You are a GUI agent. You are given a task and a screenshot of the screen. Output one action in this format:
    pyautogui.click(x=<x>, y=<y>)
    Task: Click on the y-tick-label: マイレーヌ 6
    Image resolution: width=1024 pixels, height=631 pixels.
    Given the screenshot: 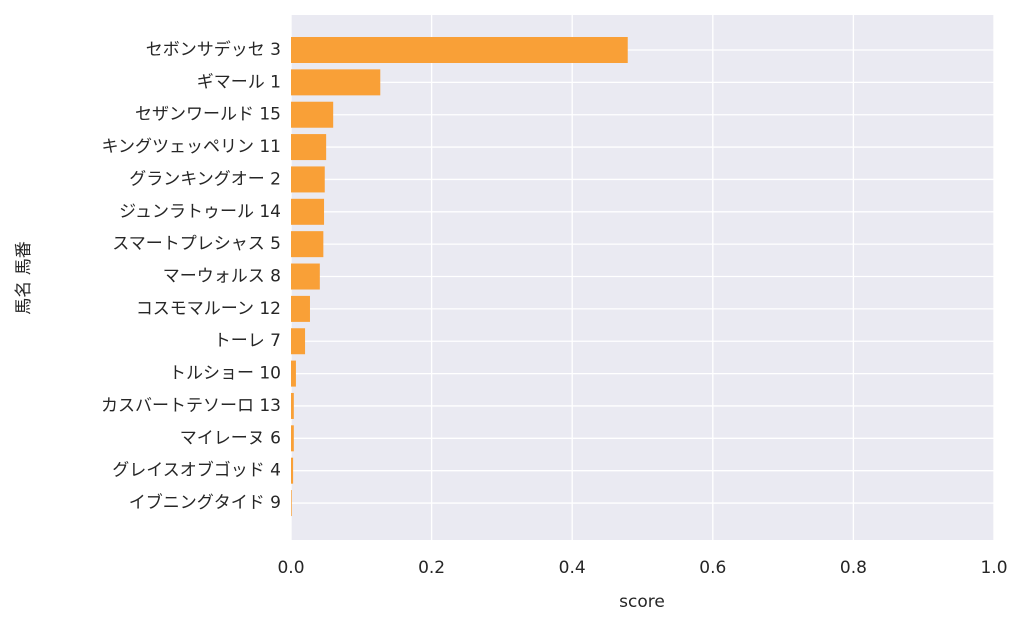 What is the action you would take?
    pyautogui.click(x=230, y=438)
    